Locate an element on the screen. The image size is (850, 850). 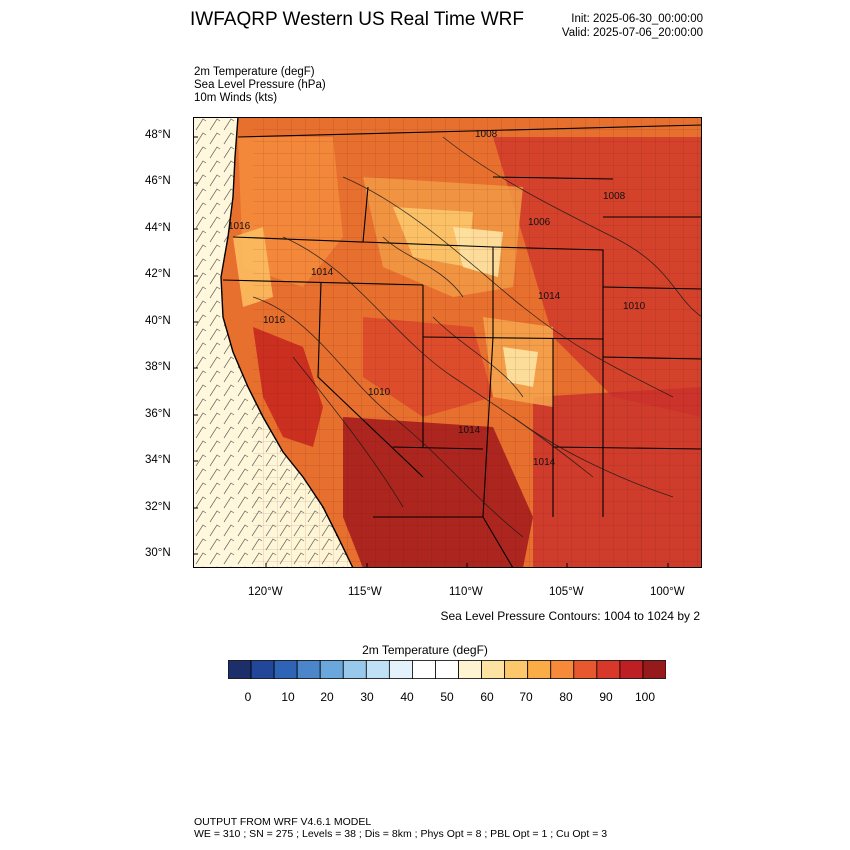
field-label-temperature: 2m Temperature (degF) is located at coordinates (254, 72).